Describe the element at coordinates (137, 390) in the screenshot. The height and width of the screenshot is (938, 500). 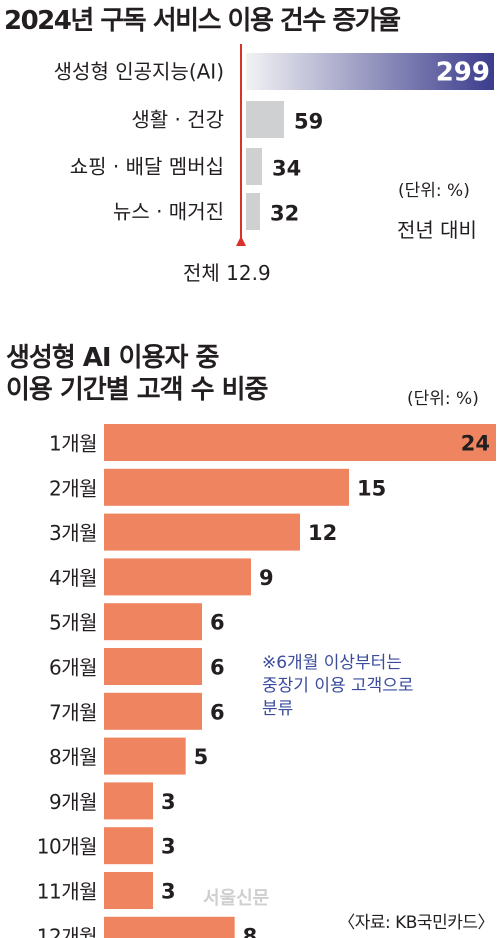
I see `chart2-title-line-2: 이용 기간별 고객 수 비중` at that location.